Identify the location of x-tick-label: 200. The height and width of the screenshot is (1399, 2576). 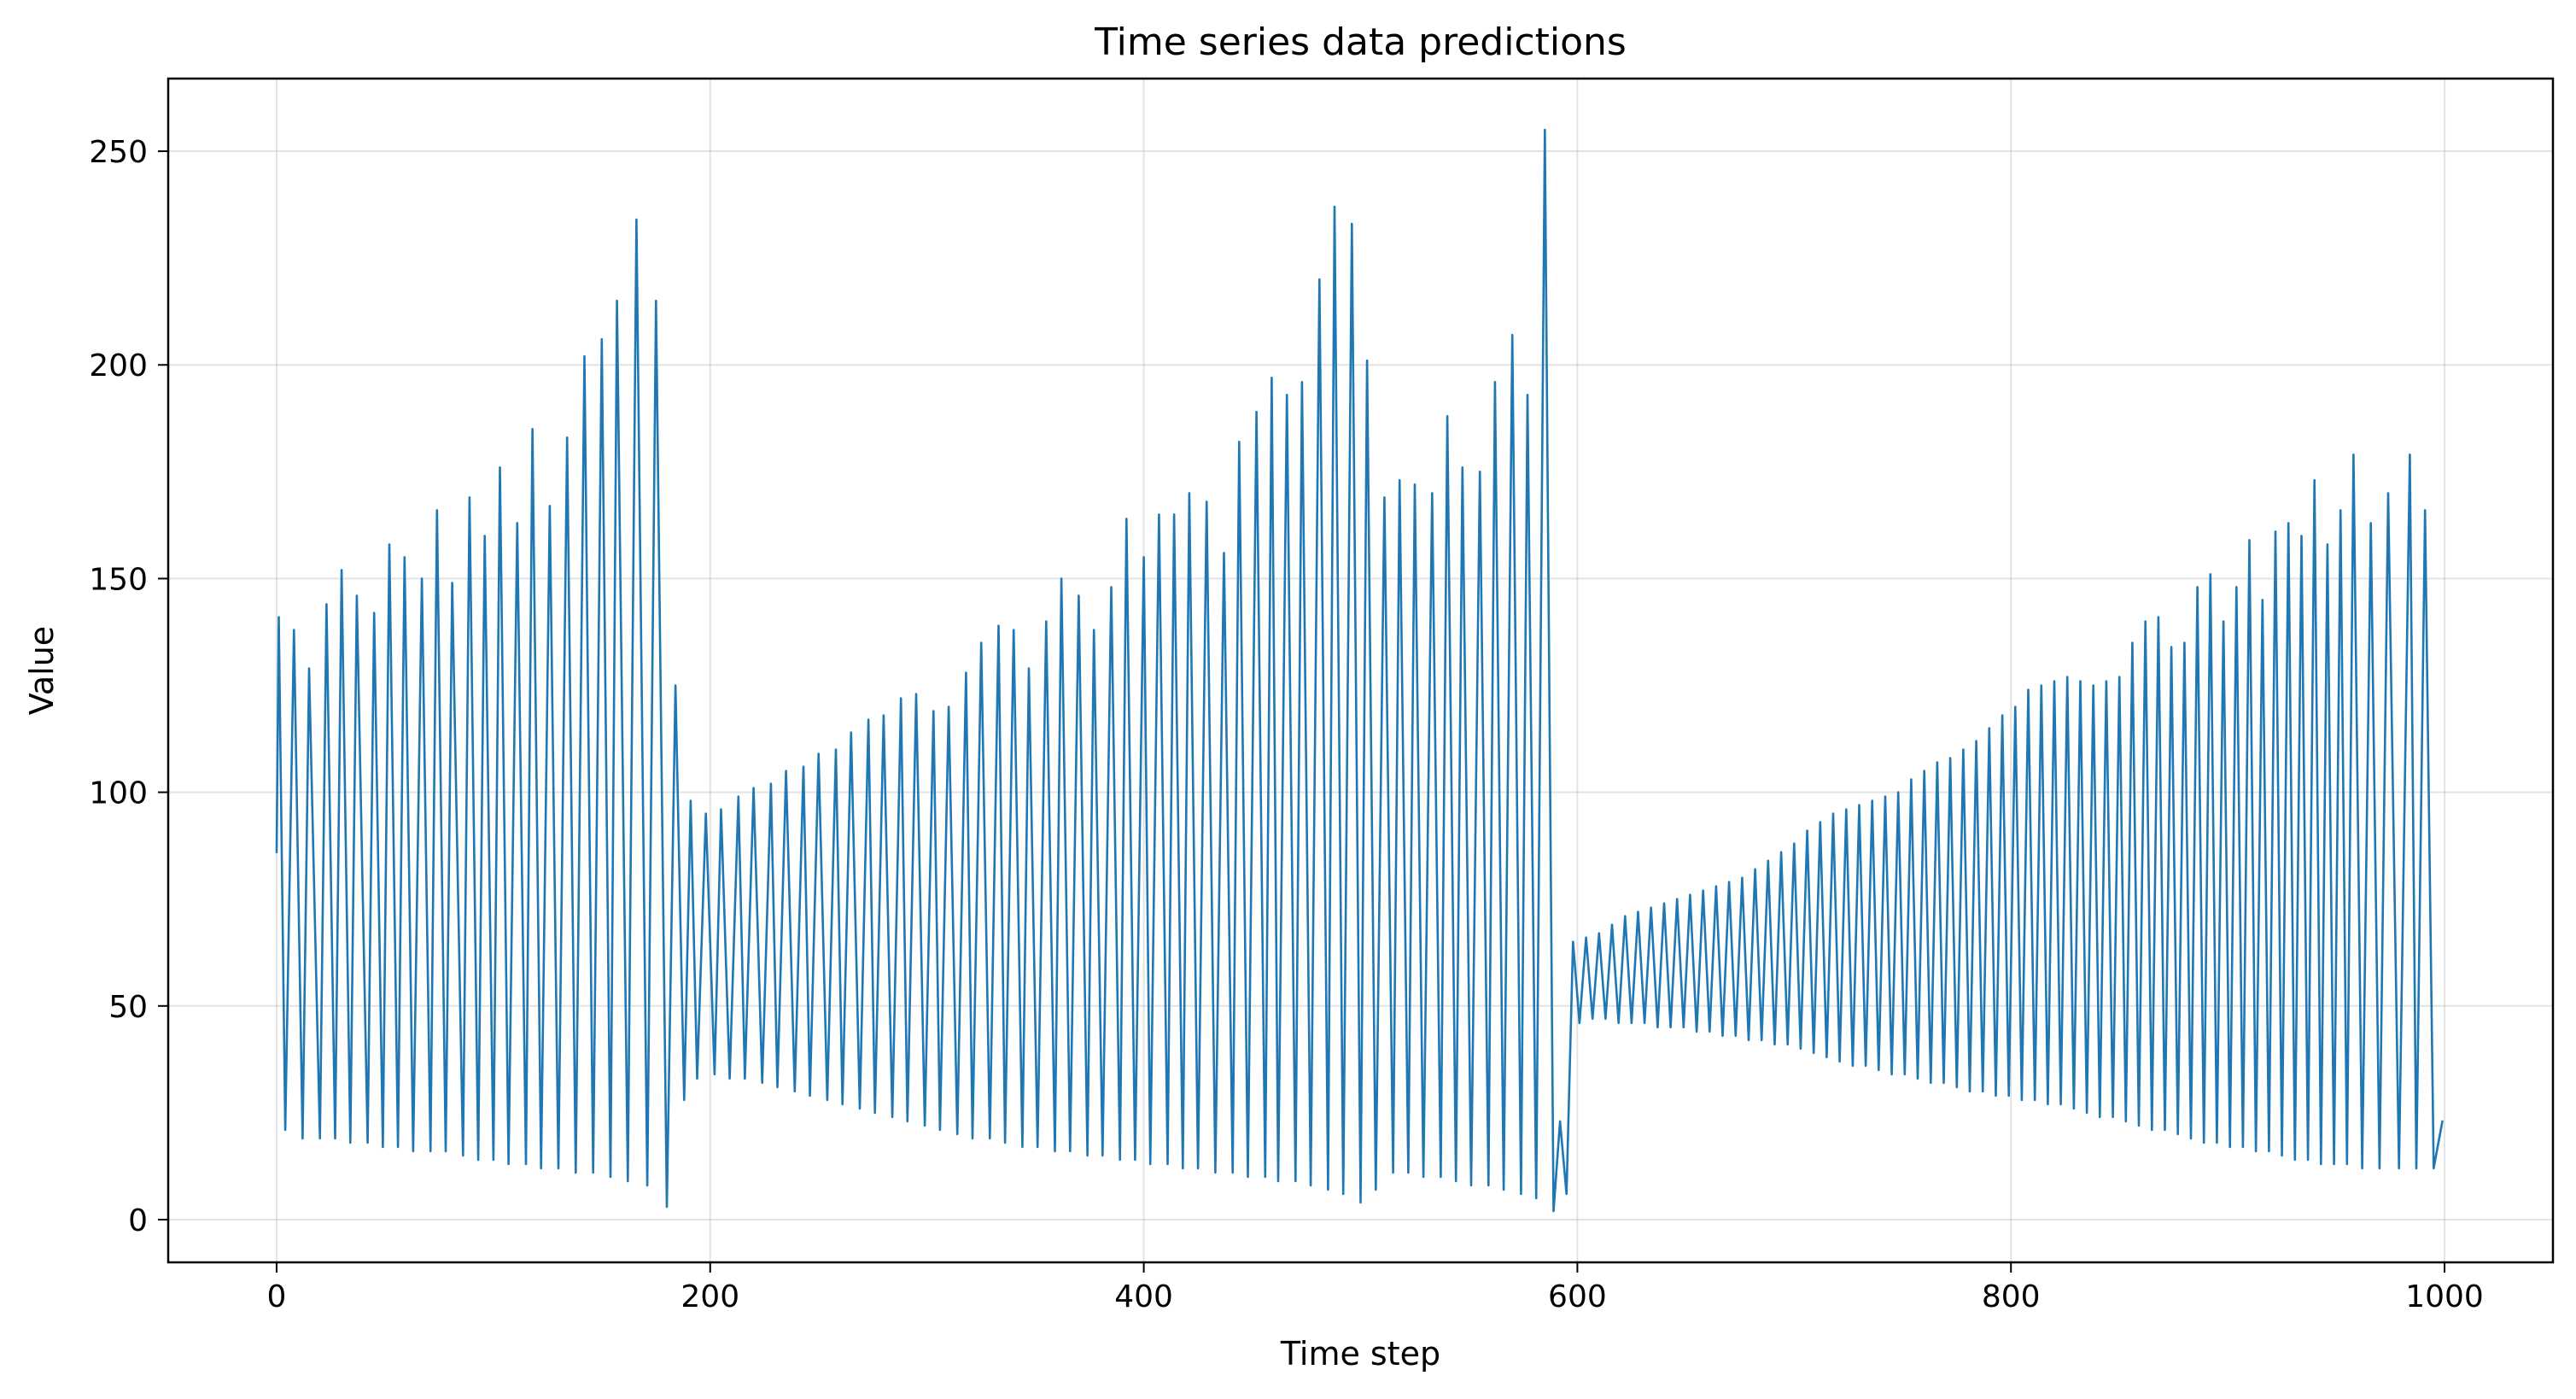
(710, 1297).